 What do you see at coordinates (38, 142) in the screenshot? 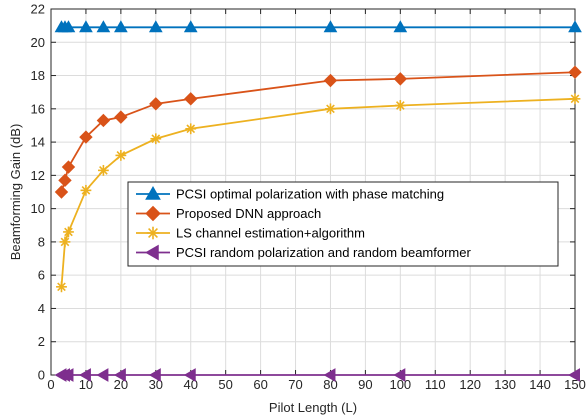
I see `y-tick-label: 14` at bounding box center [38, 142].